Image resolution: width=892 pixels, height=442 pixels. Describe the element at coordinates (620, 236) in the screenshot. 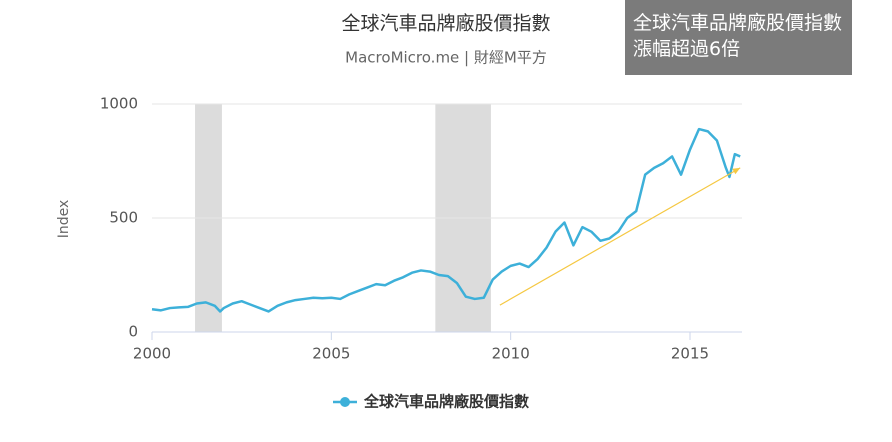

I see `trend-arrow` at that location.